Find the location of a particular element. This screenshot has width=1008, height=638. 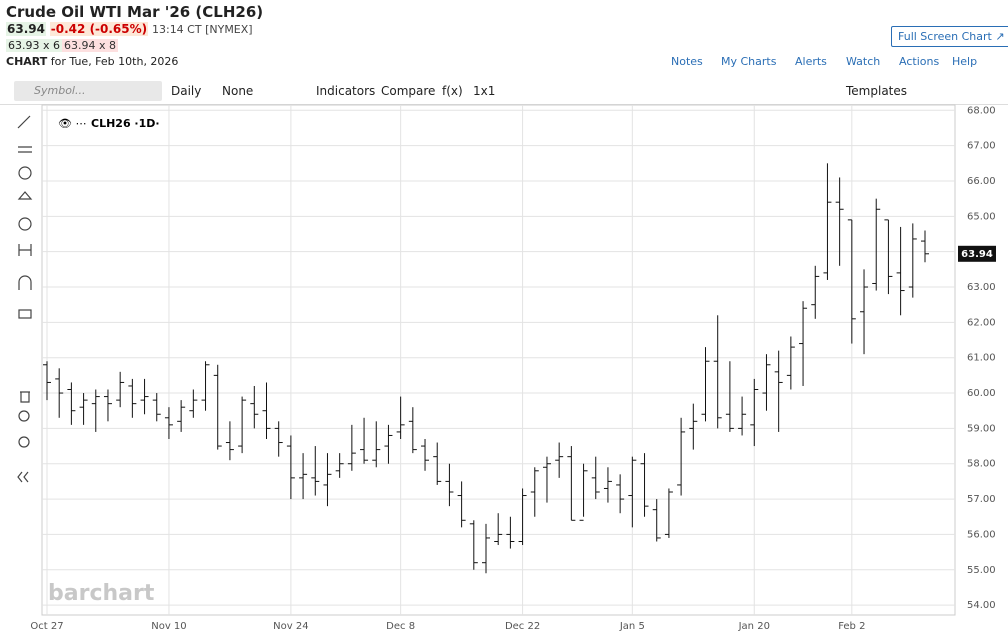

ask: 63.94 x 8 is located at coordinates (90, 45).